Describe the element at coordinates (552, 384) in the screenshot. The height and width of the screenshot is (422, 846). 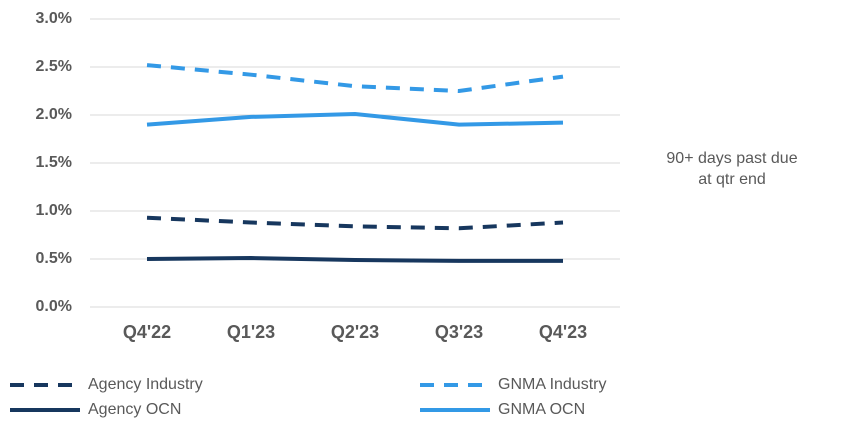
I see `legend-label: GNMA Industry` at that location.